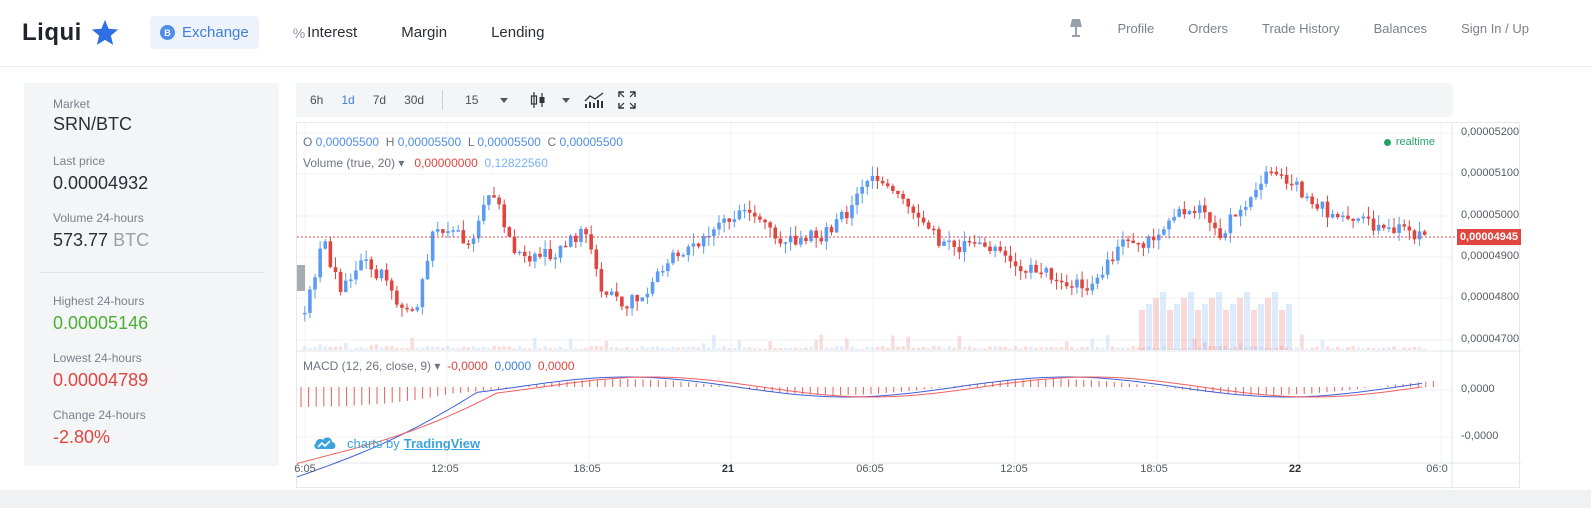  I want to click on current-price-tag: 0,00004945, so click(1489, 237).